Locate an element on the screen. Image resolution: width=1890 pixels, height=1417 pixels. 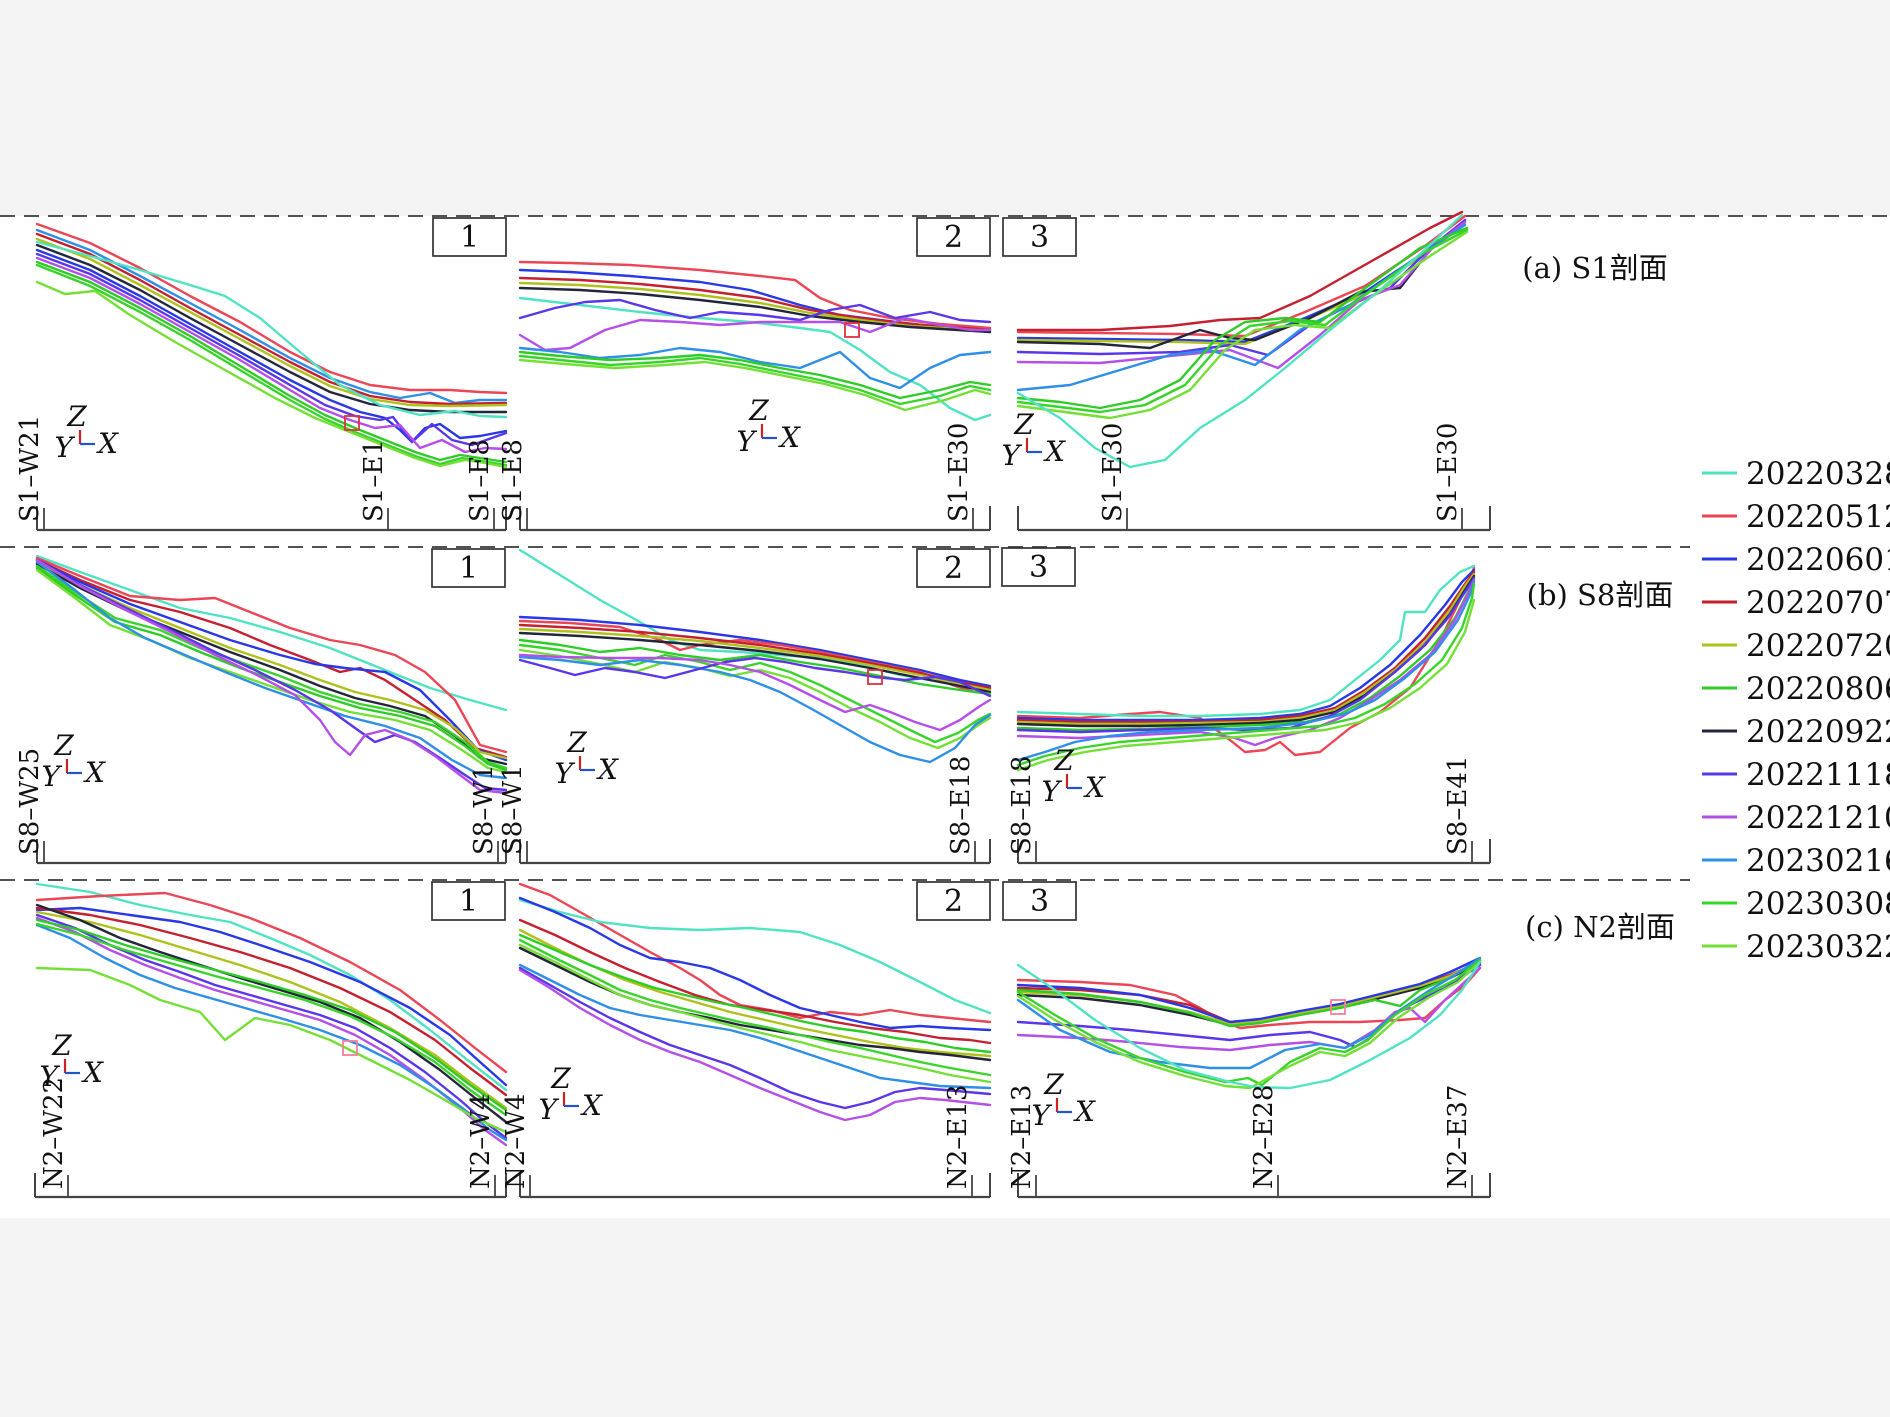
legend-date-label: 20220720 is located at coordinates (1818, 646).